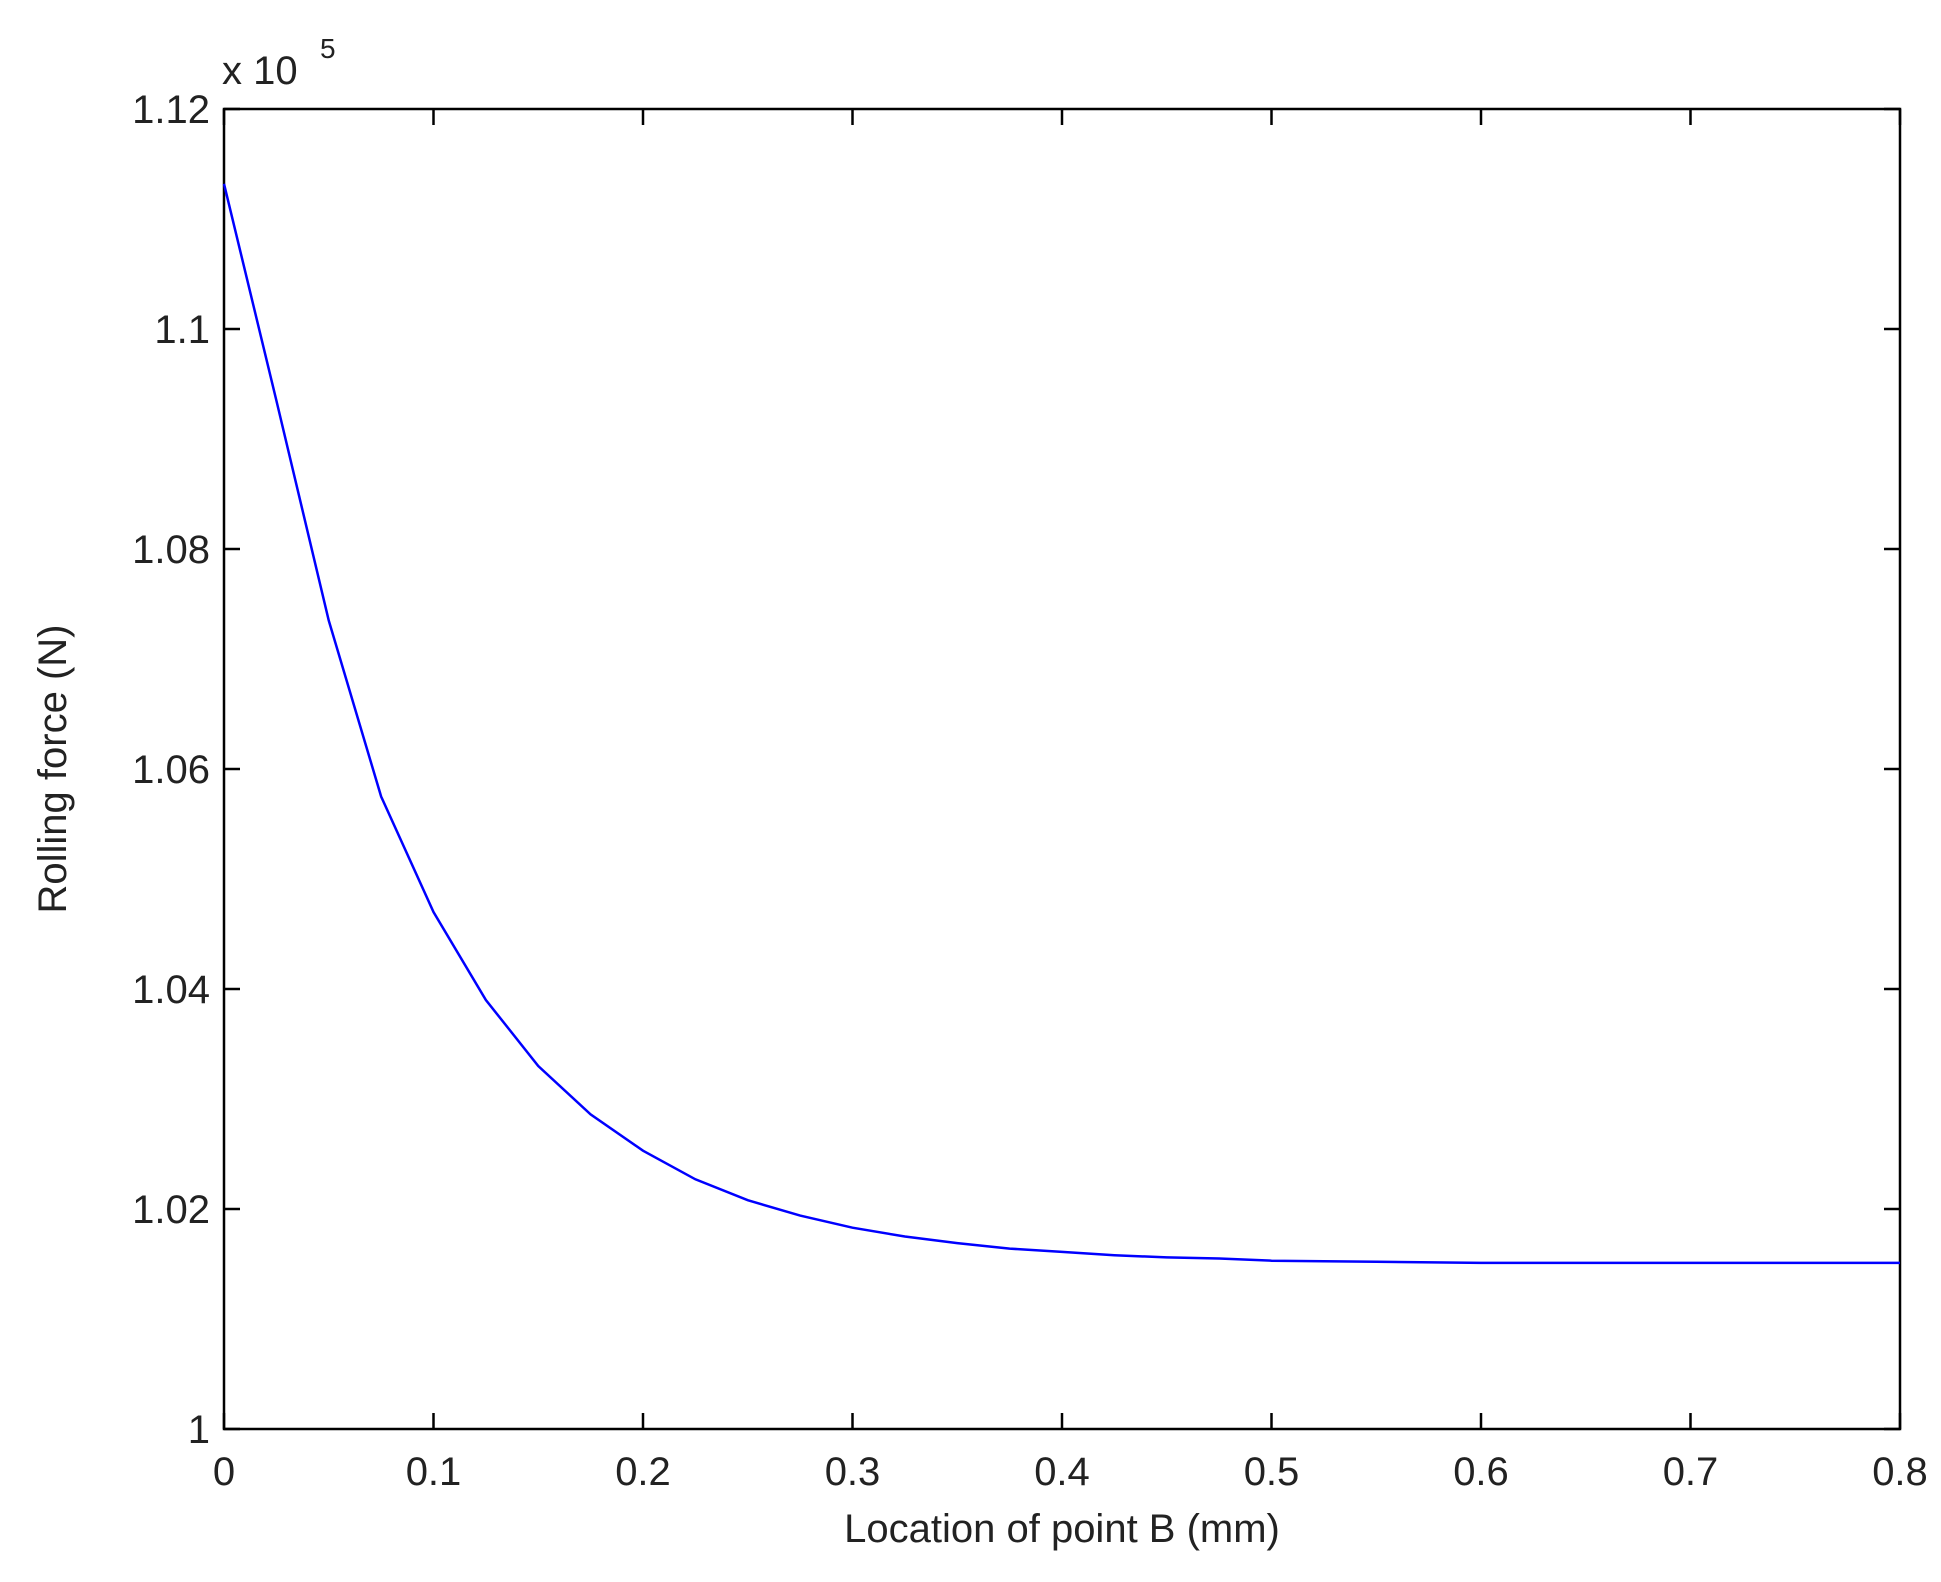 This screenshot has height=1582, width=1941. What do you see at coordinates (171, 1210) in the screenshot?
I see `y-tick-label: 1.02` at bounding box center [171, 1210].